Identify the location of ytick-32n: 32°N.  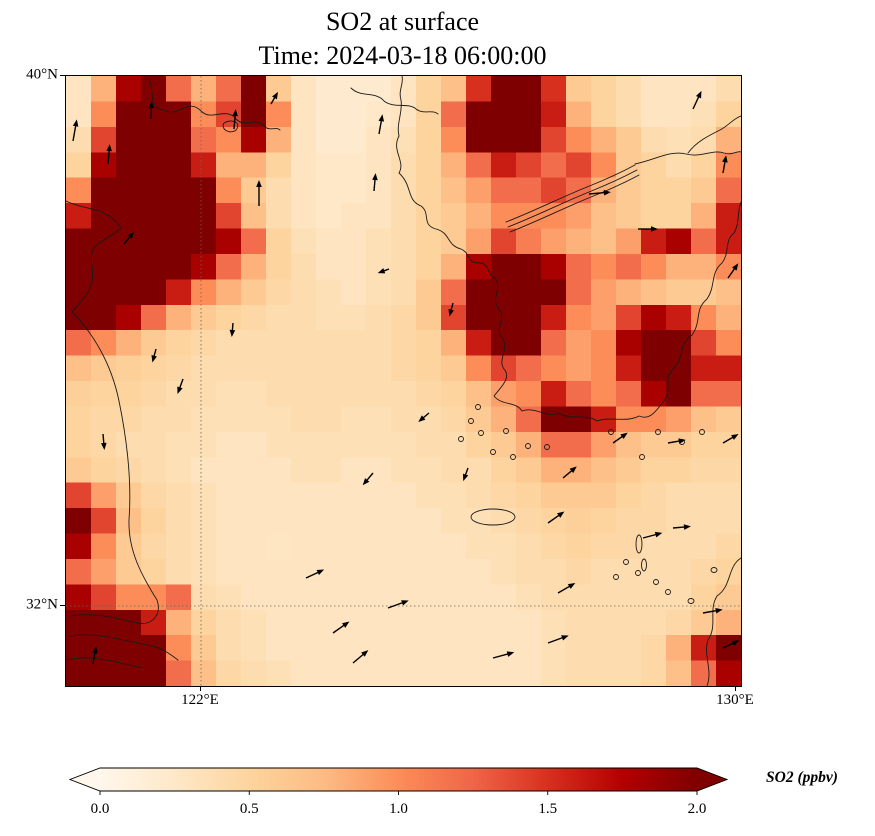
(42, 604).